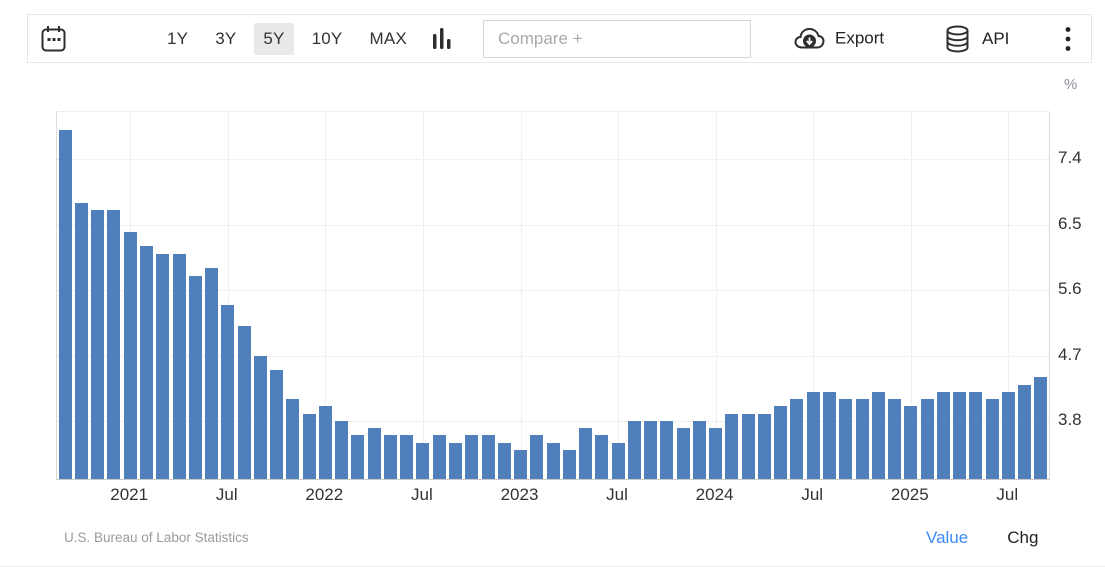 The height and width of the screenshot is (567, 1105). I want to click on chg-toggle: Chg, so click(1023, 537).